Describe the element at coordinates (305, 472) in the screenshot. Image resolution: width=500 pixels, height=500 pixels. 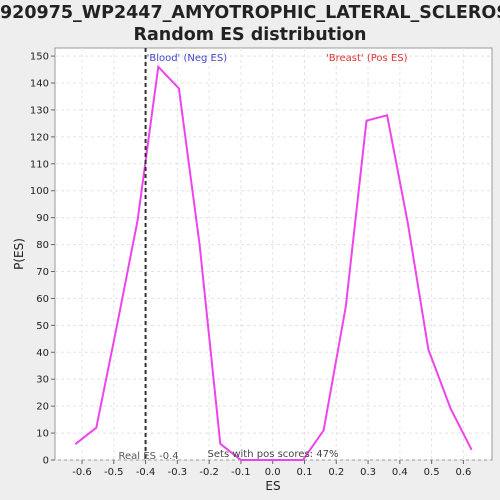
I see `x-tick-label: 0.1` at that location.